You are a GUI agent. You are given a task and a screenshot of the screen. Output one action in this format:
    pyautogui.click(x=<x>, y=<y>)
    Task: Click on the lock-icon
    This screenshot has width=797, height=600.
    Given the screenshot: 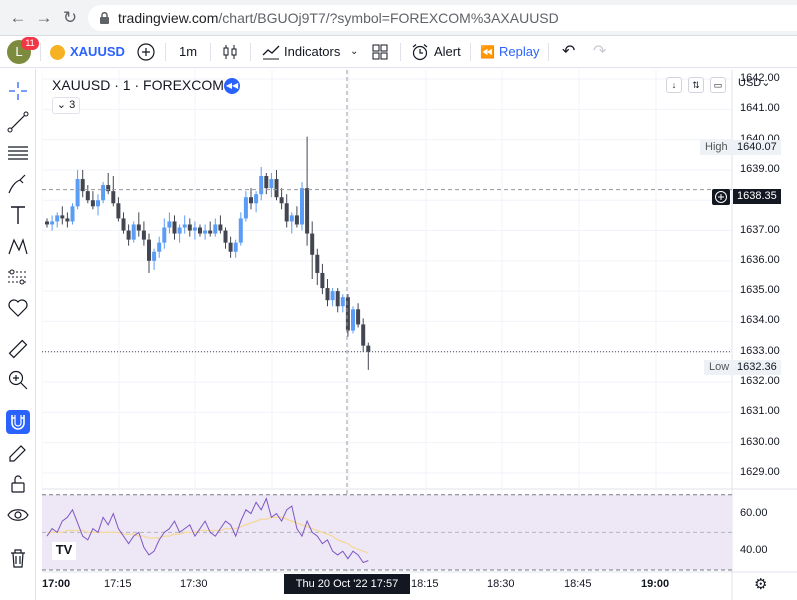 What is the action you would take?
    pyautogui.click(x=104, y=18)
    